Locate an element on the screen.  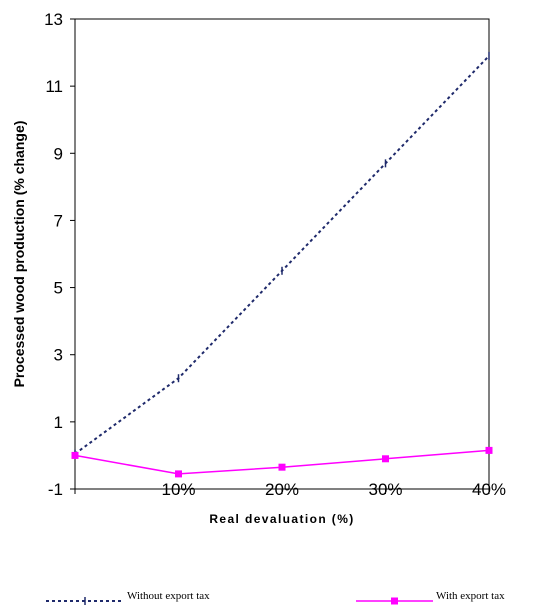
legend-label-with-export-tax: With export tax is located at coordinates (470, 596).